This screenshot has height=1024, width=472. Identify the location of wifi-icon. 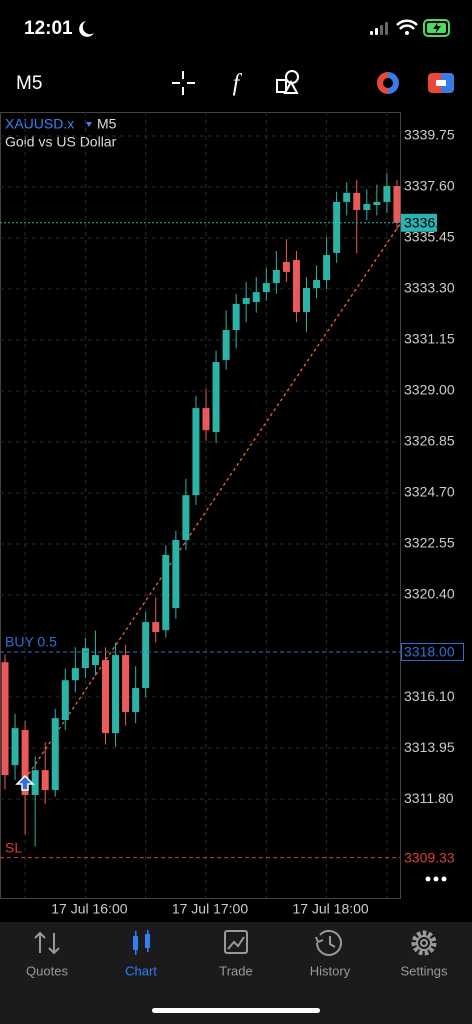
(407, 24).